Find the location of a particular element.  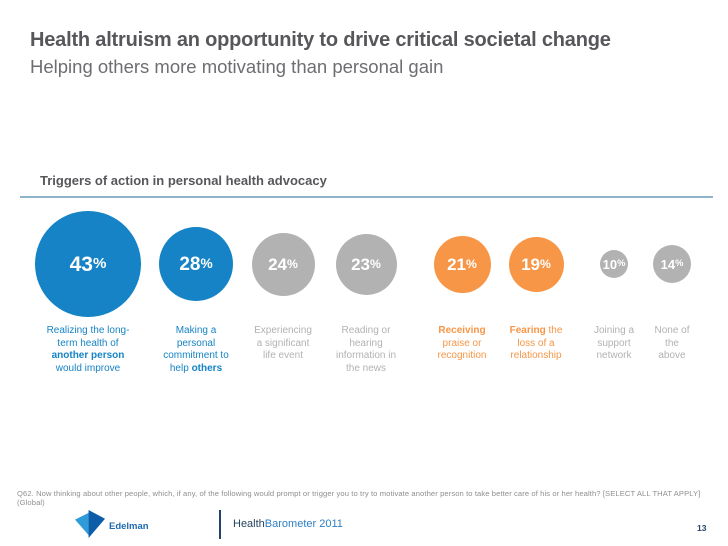

bubble-label: Joining a support network is located at coordinates (614, 343).